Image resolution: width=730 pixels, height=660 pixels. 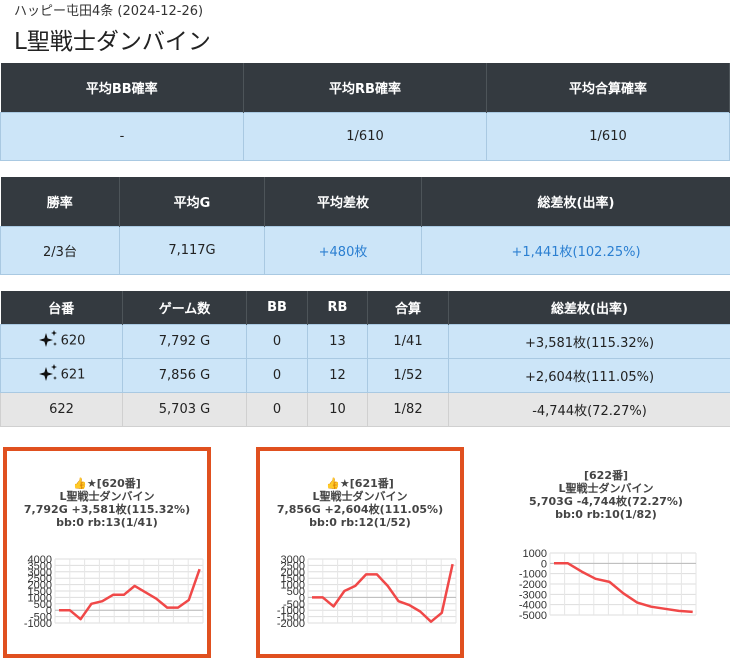 I want to click on header-avg-combined: 平均合算確率, so click(x=608, y=87).